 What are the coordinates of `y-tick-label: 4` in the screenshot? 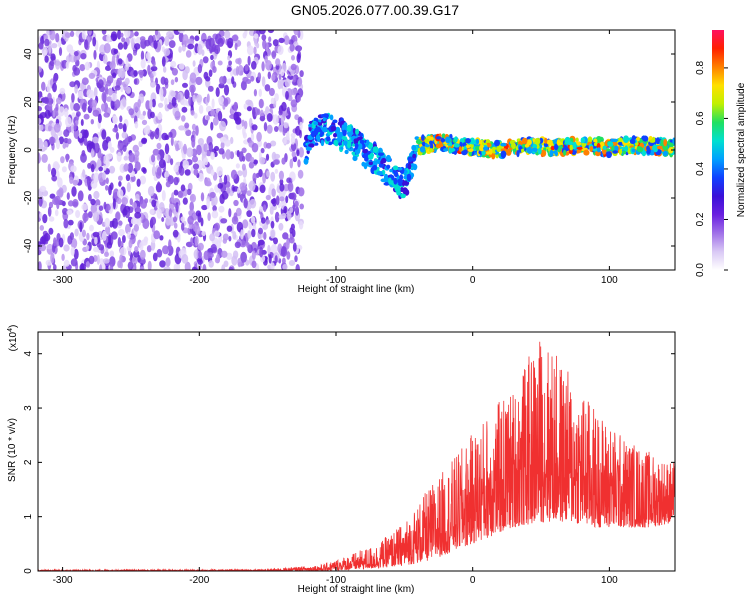 It's located at (28, 354).